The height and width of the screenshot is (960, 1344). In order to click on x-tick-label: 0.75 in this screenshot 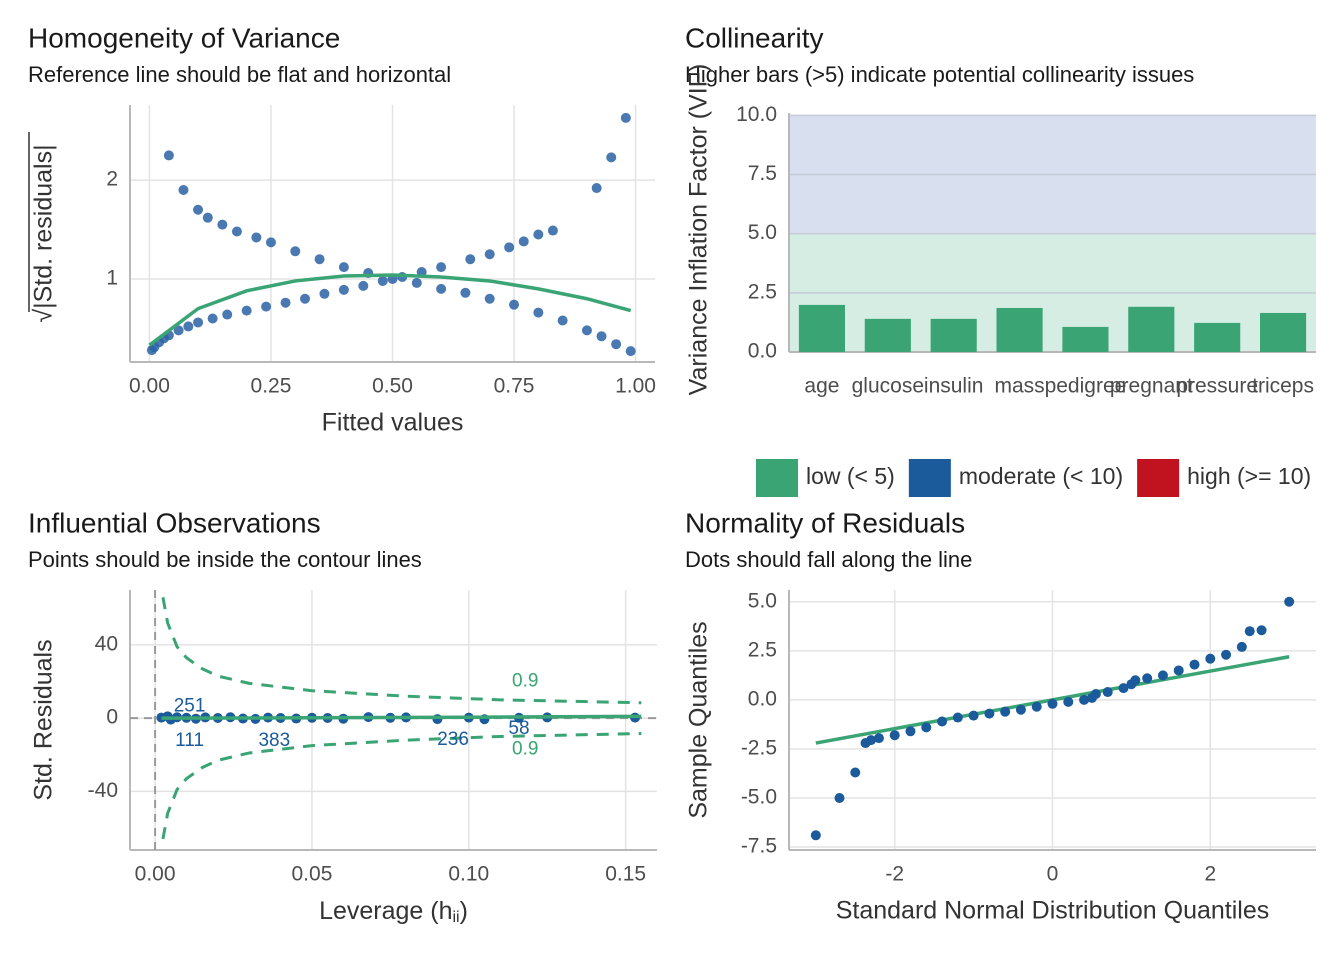, I will do `click(514, 386)`.